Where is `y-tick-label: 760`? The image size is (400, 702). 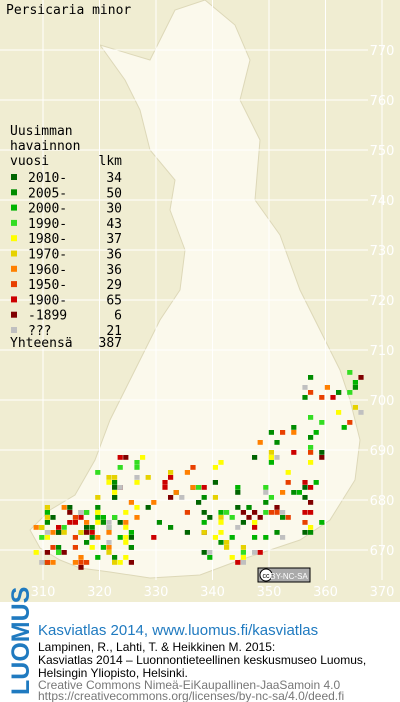 y-tick-label: 760 is located at coordinates (382, 101).